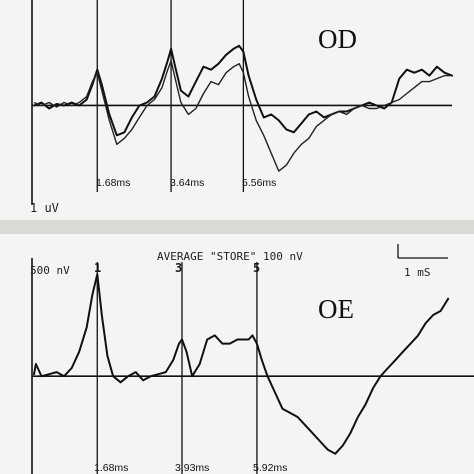 Image resolution: width=474 pixels, height=474 pixels. What do you see at coordinates (111, 468) in the screenshot?
I see `oe-latency-label-1: 1.68ms` at bounding box center [111, 468].